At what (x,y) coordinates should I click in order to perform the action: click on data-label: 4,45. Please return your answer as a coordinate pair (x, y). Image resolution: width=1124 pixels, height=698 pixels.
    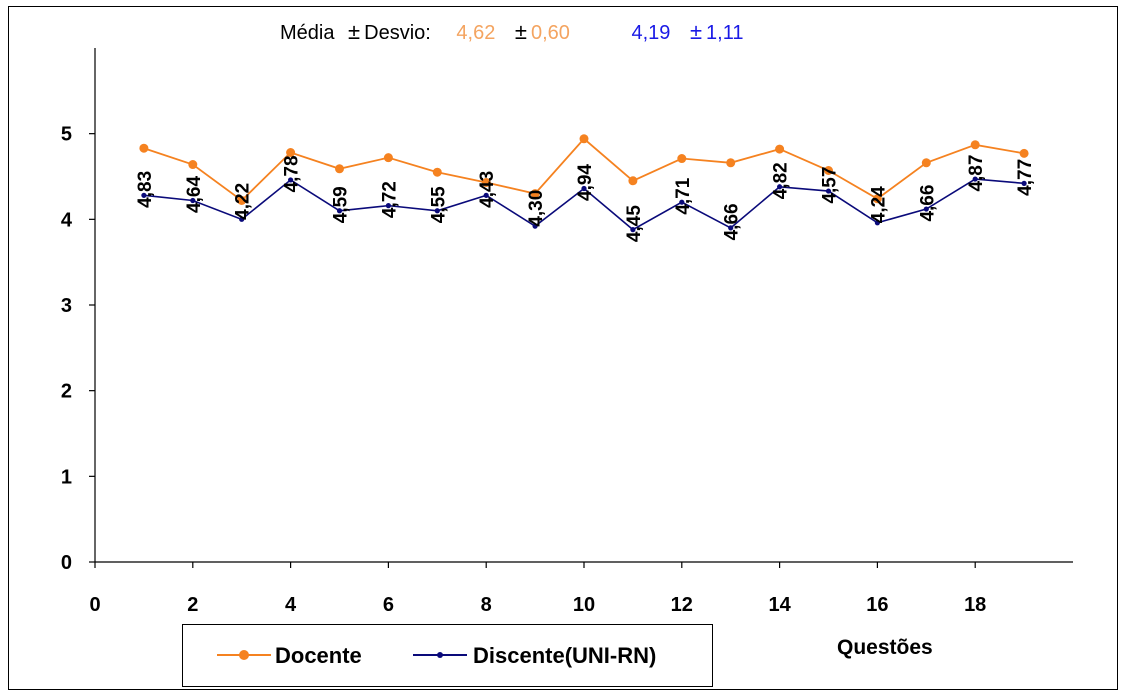
    Looking at the image, I should click on (634, 223).